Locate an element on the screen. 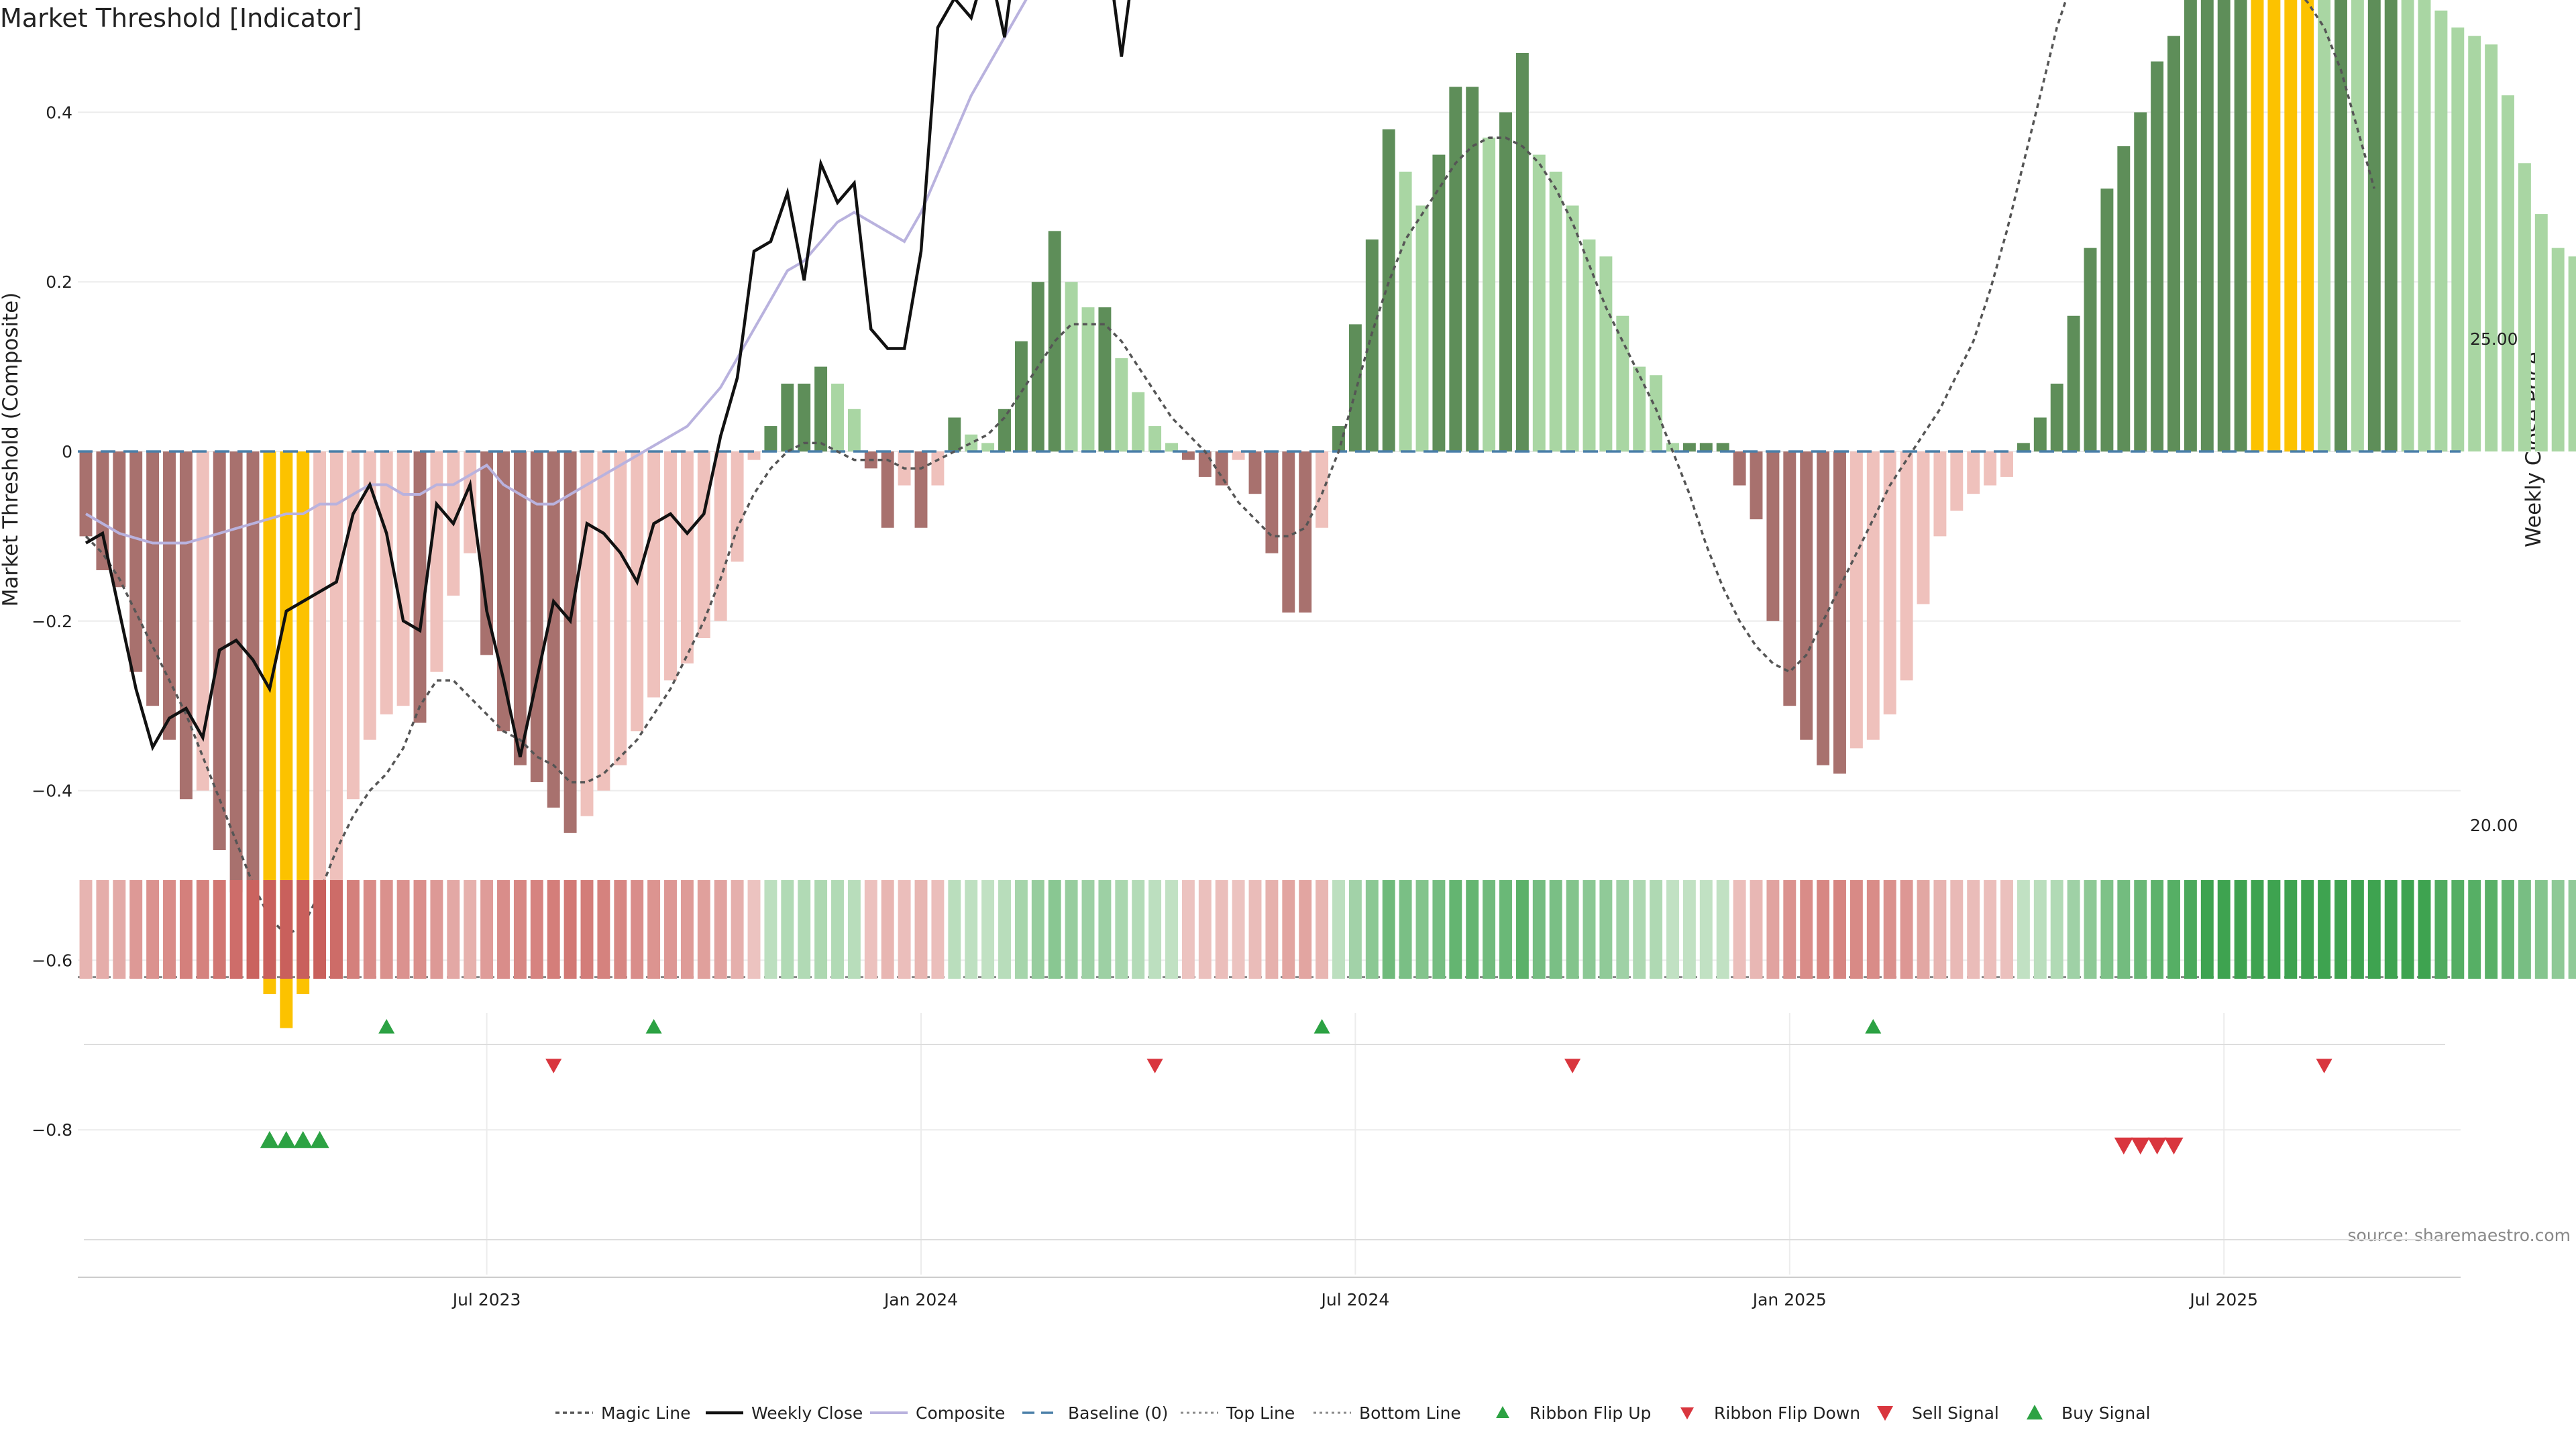 Image resolution: width=2576 pixels, height=1449 pixels. legend-swatch-sell is located at coordinates (1885, 1413).